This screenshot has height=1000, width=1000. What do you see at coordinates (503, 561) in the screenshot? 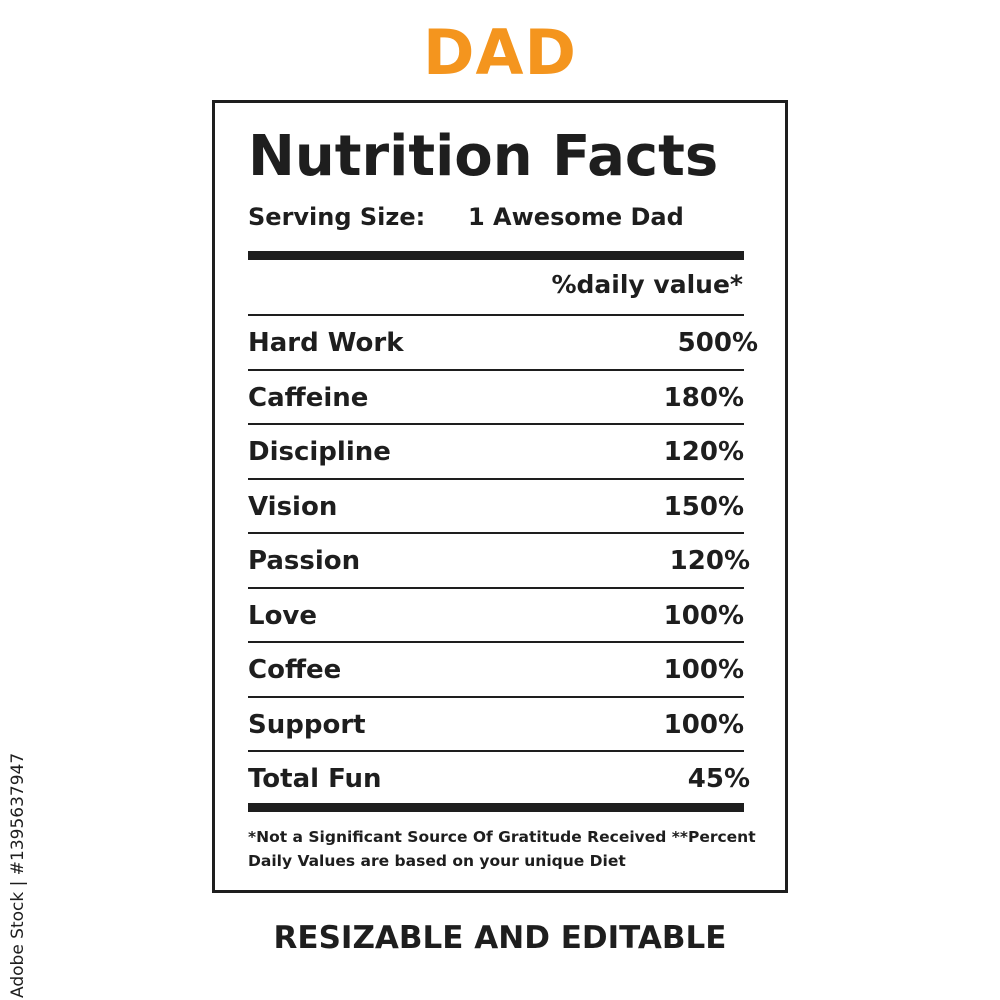
I see `nutrient-row-passion: Passion 120%` at bounding box center [503, 561].